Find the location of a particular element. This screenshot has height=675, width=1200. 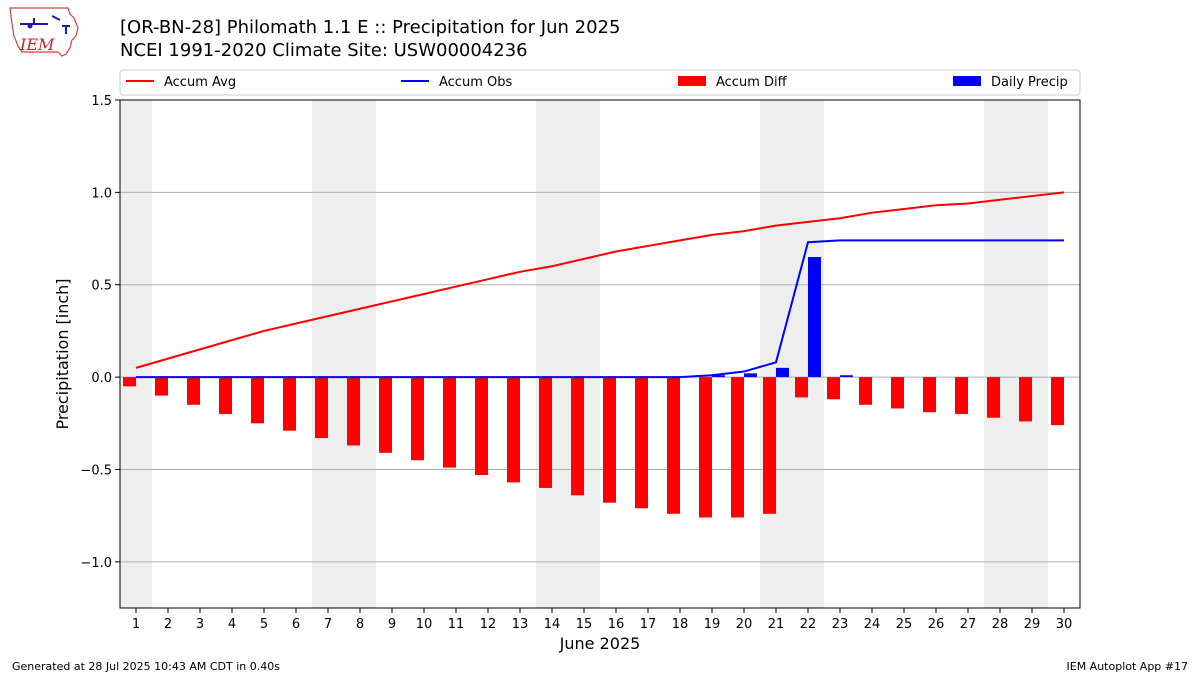

x-tick-label: 19 is located at coordinates (712, 624).